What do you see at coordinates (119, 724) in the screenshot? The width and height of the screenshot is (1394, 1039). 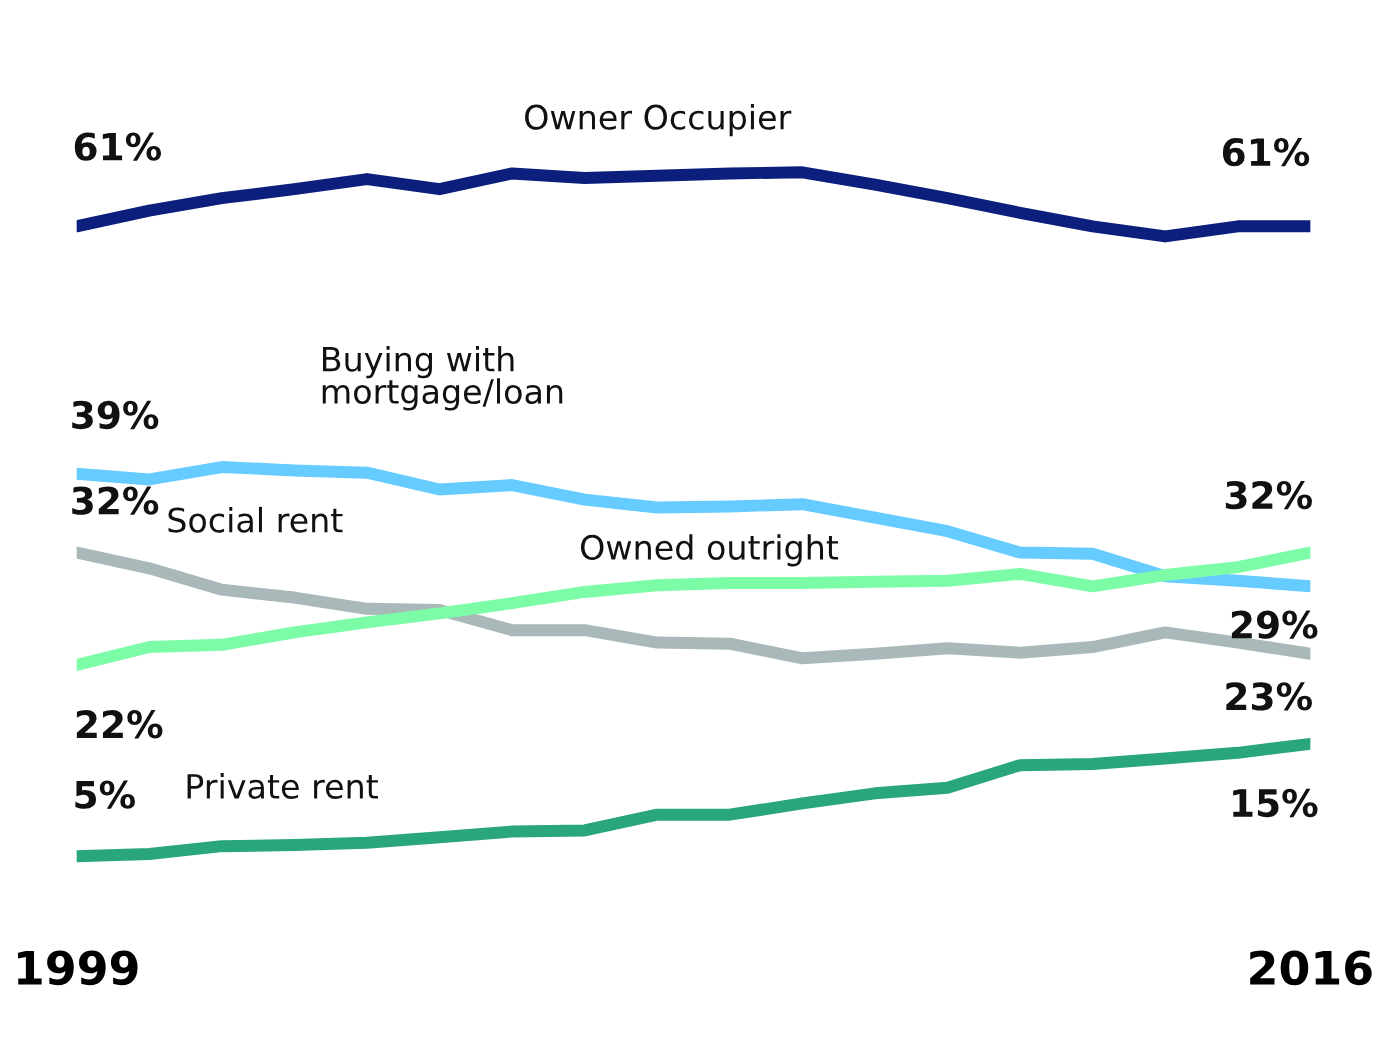 I see `data-label: 22%` at bounding box center [119, 724].